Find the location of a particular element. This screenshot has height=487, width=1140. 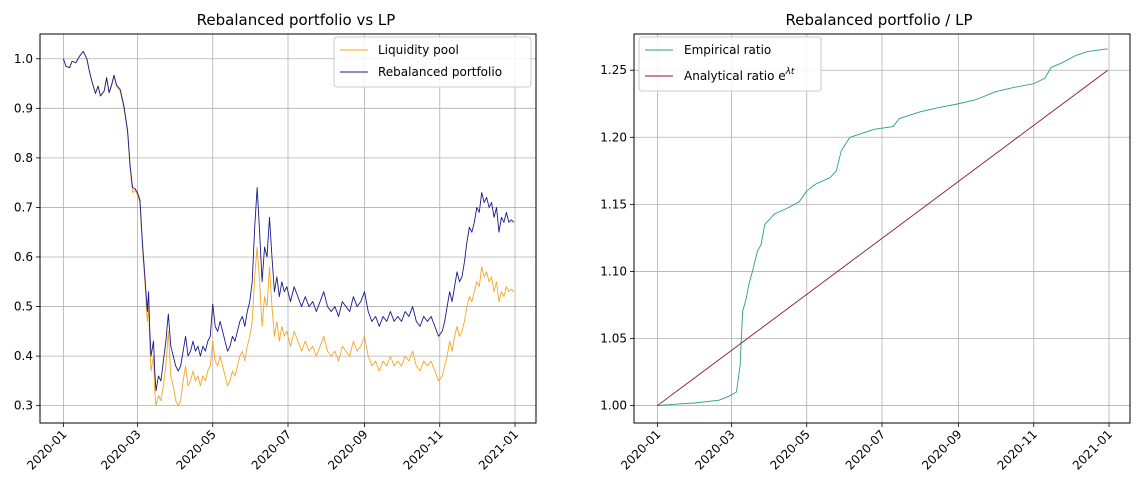

legend-label-analytical-ratio: Analytical ratio eλt is located at coordinates (739, 75).